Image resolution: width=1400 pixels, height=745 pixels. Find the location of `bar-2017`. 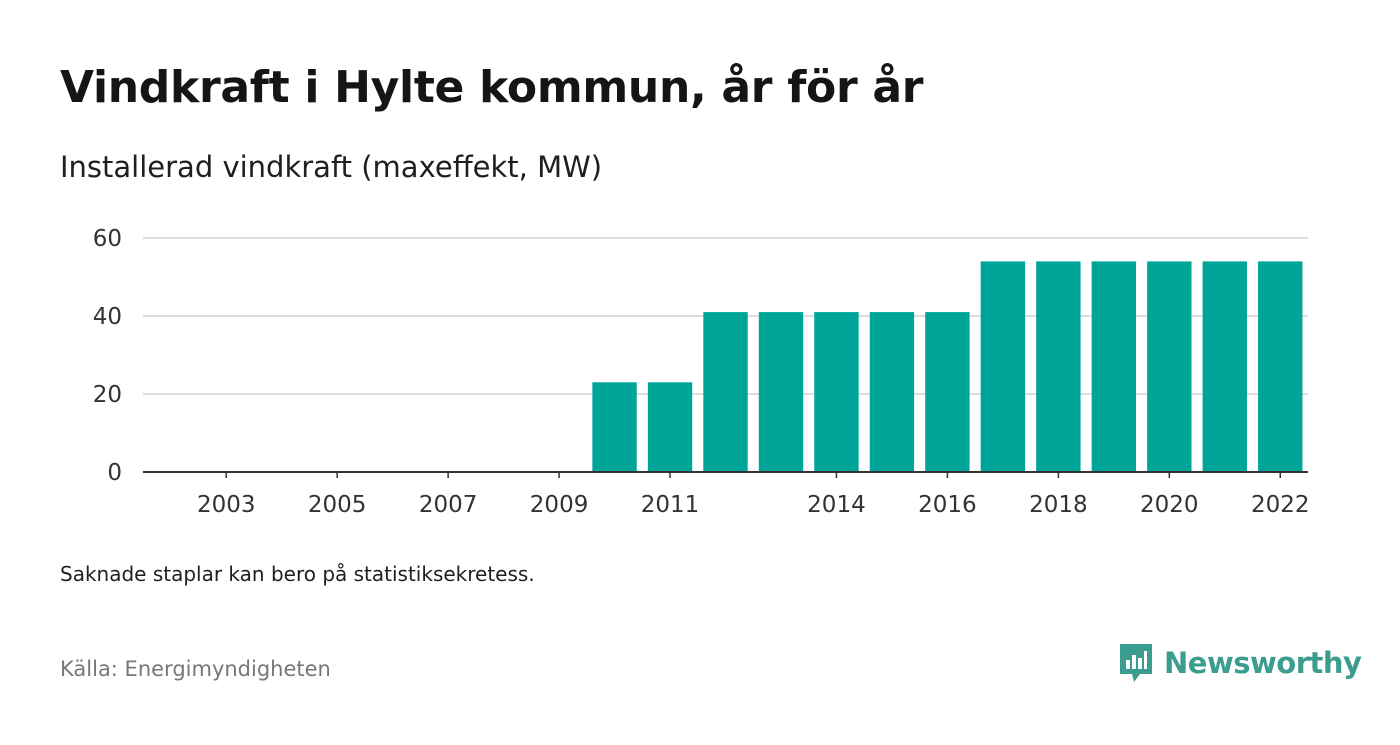

bar-2017 is located at coordinates (1003, 366).